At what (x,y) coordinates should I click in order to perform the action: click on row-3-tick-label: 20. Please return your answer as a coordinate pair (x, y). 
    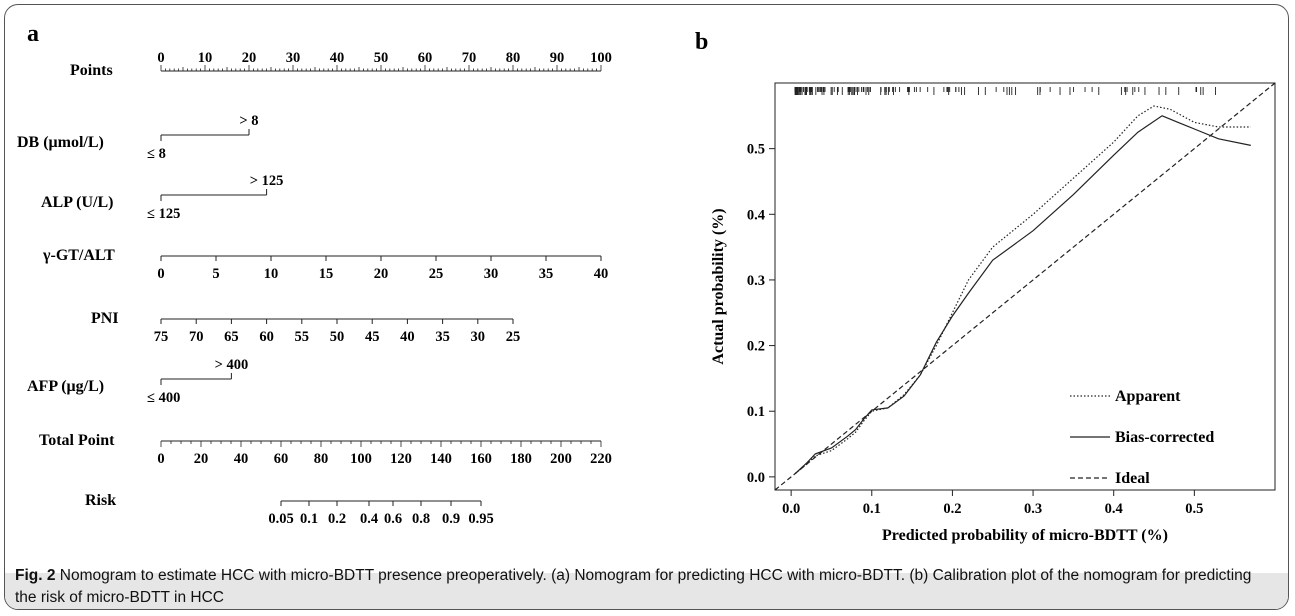
    Looking at the image, I should click on (381, 274).